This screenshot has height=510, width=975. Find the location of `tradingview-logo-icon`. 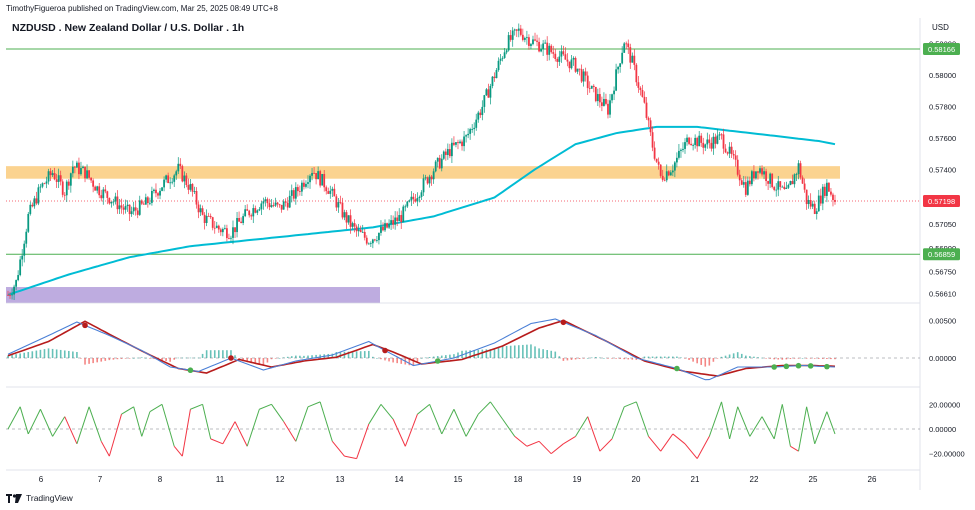

tradingview-logo-icon is located at coordinates (14, 498).